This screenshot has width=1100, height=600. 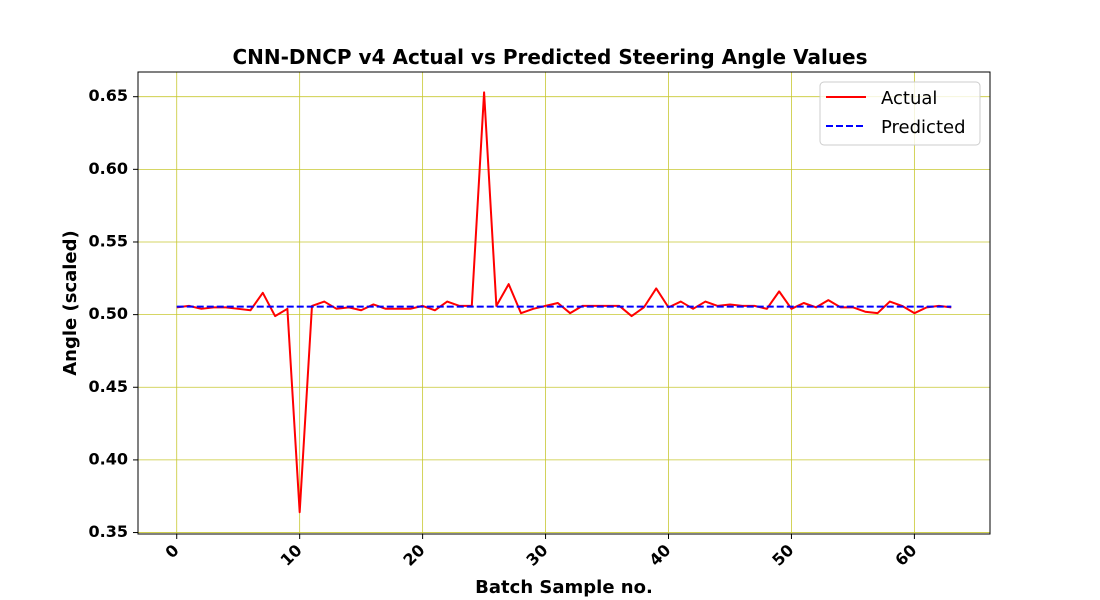 I want to click on legend: Actual Predicted, so click(x=900, y=113).